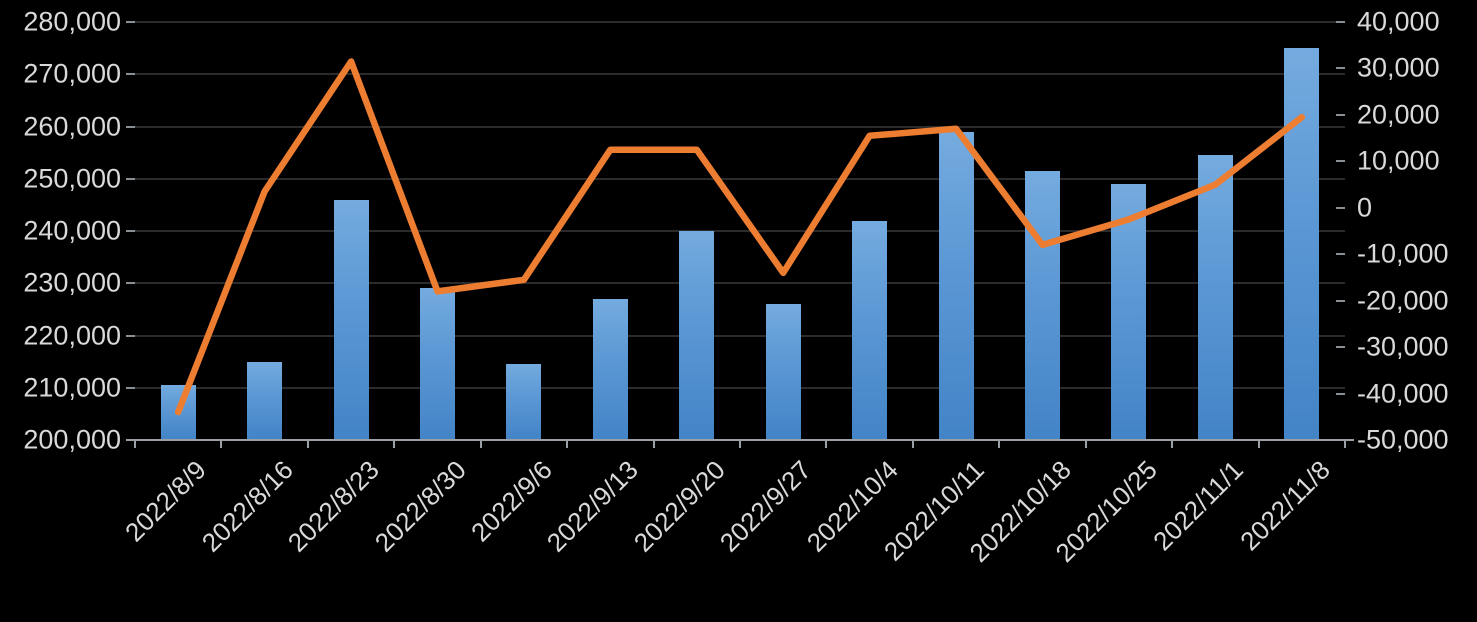  I want to click on right-axis-tick-label: -50,000, so click(1403, 439).